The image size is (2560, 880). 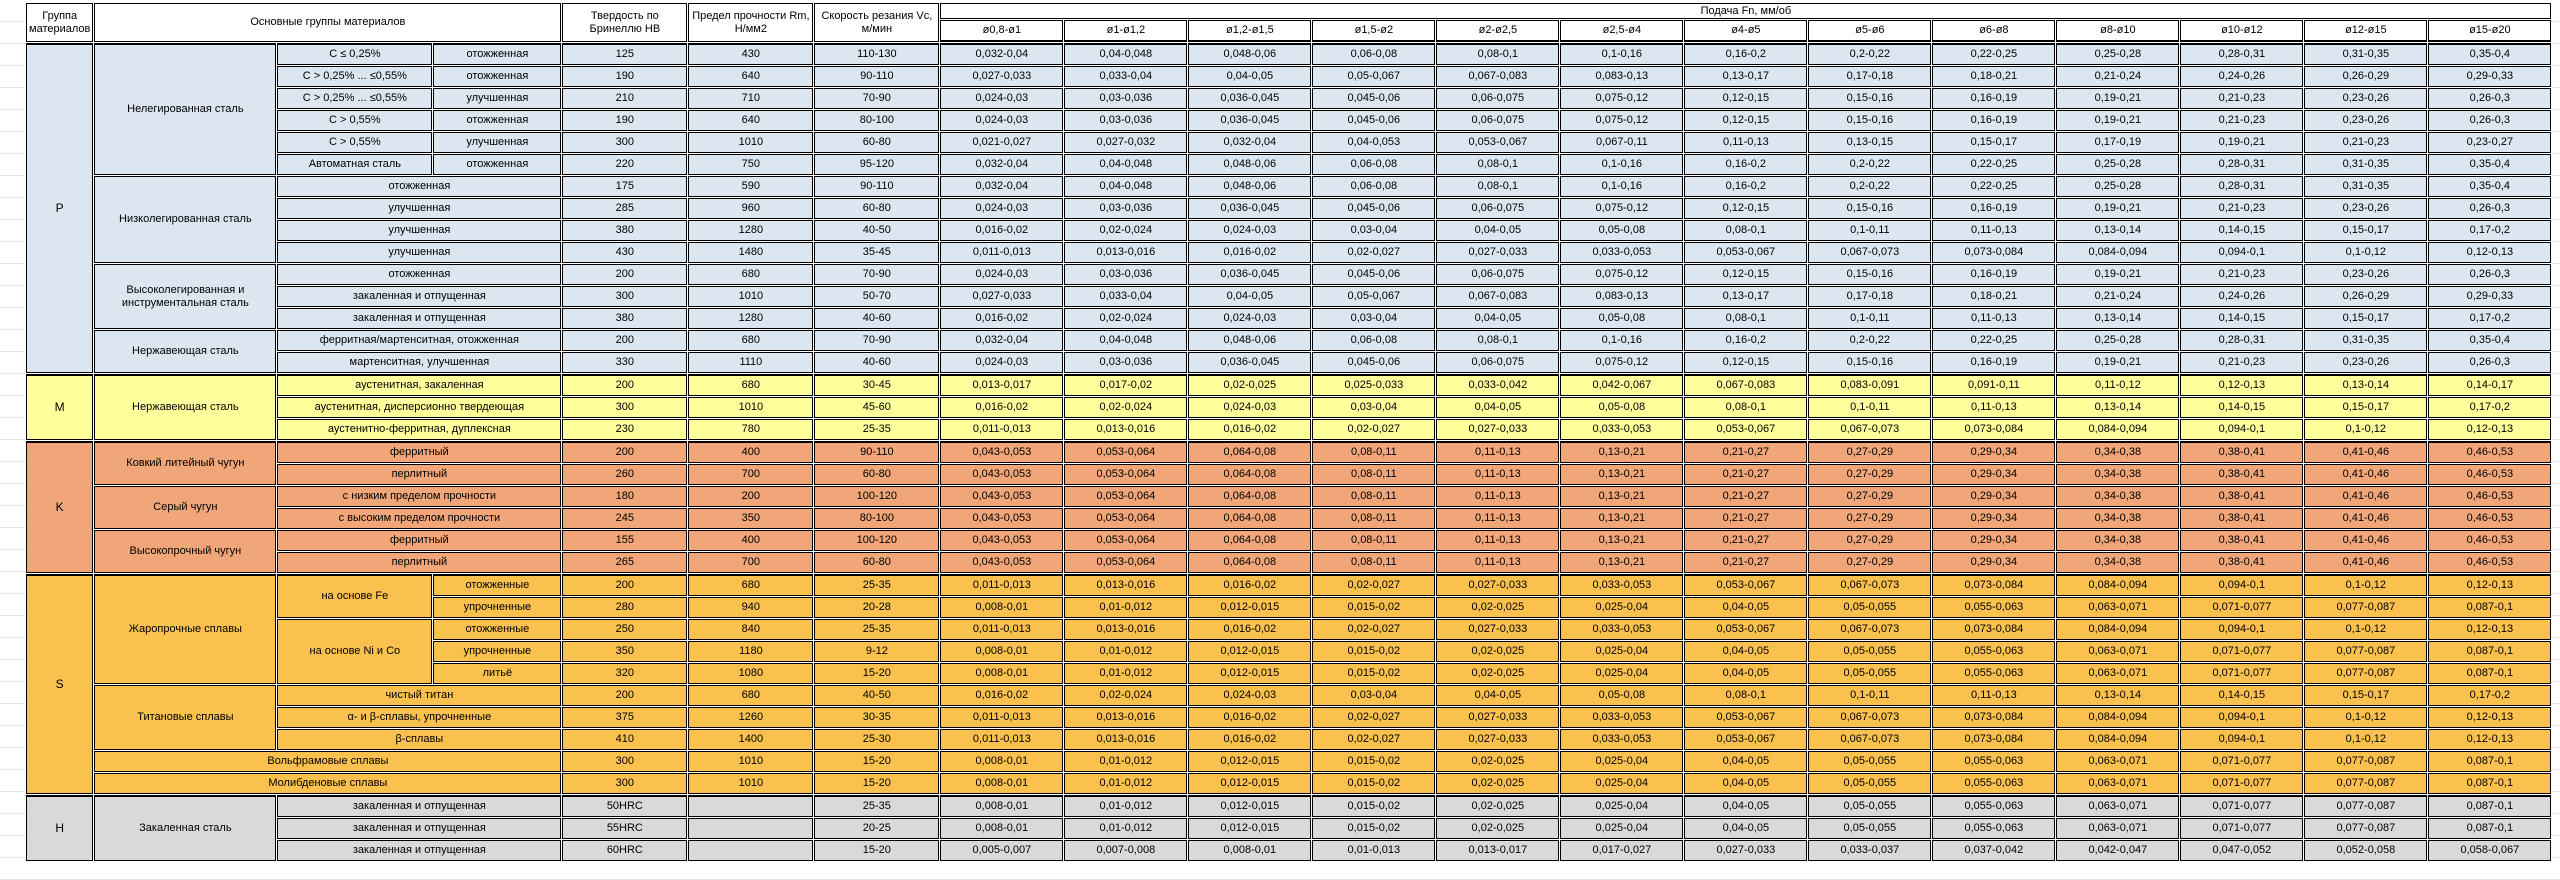 I want to click on cell-feed-value: 0,03-0,04, so click(x=1374, y=318).